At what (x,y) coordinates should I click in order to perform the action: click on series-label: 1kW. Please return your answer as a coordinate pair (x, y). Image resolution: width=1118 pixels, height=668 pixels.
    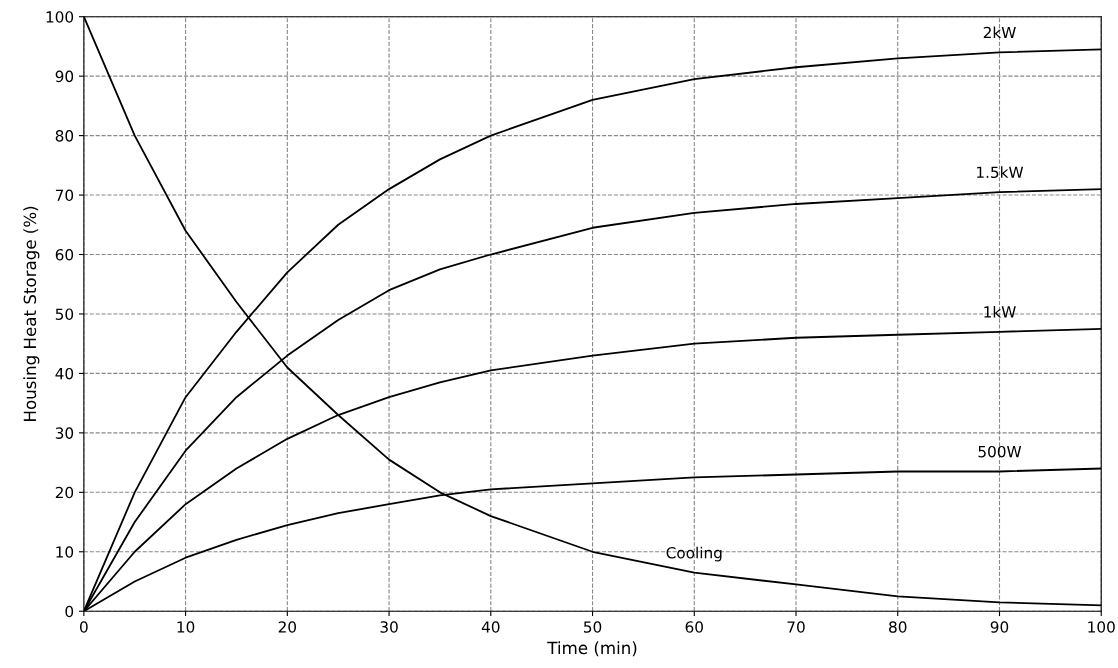
    Looking at the image, I should click on (1000, 311).